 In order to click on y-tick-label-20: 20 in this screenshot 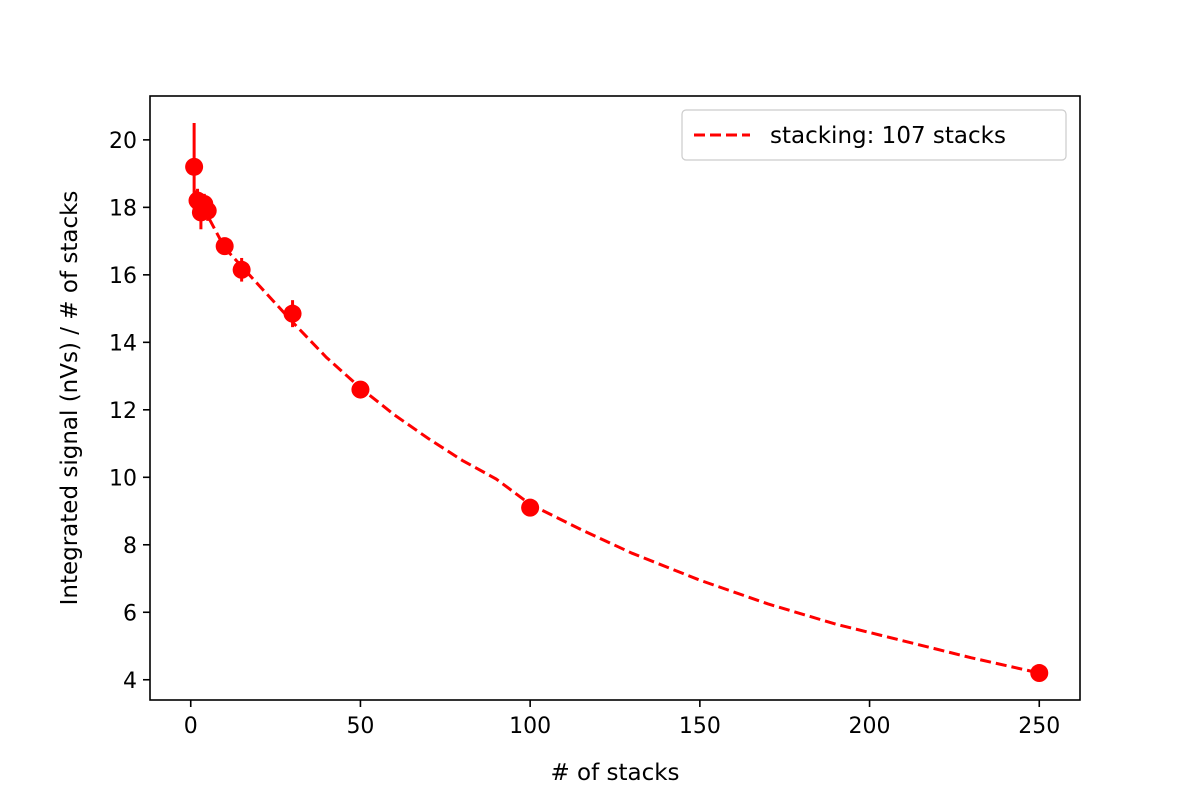, I will do `click(123, 141)`.